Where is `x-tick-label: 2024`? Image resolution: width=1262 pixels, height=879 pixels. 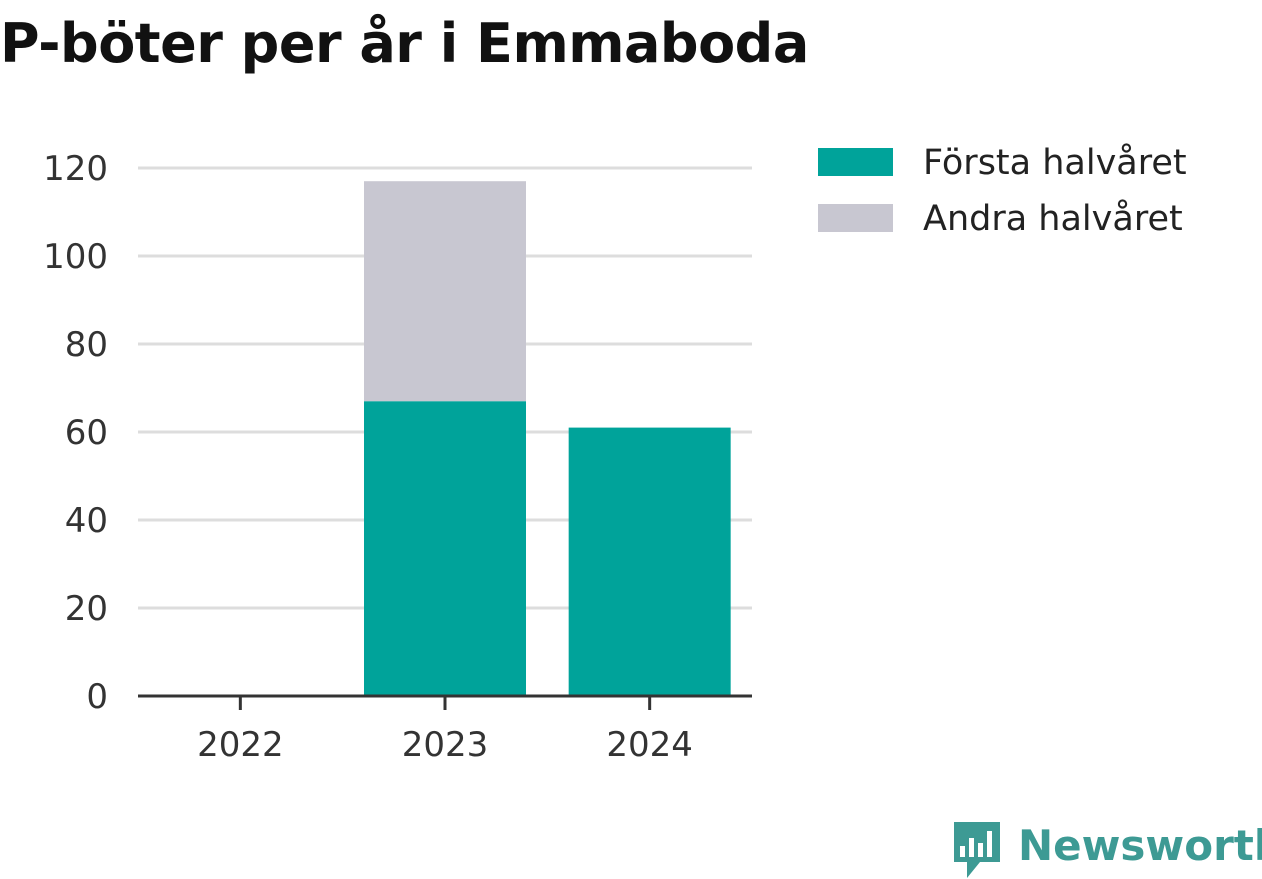
x-tick-label: 2024 is located at coordinates (649, 745).